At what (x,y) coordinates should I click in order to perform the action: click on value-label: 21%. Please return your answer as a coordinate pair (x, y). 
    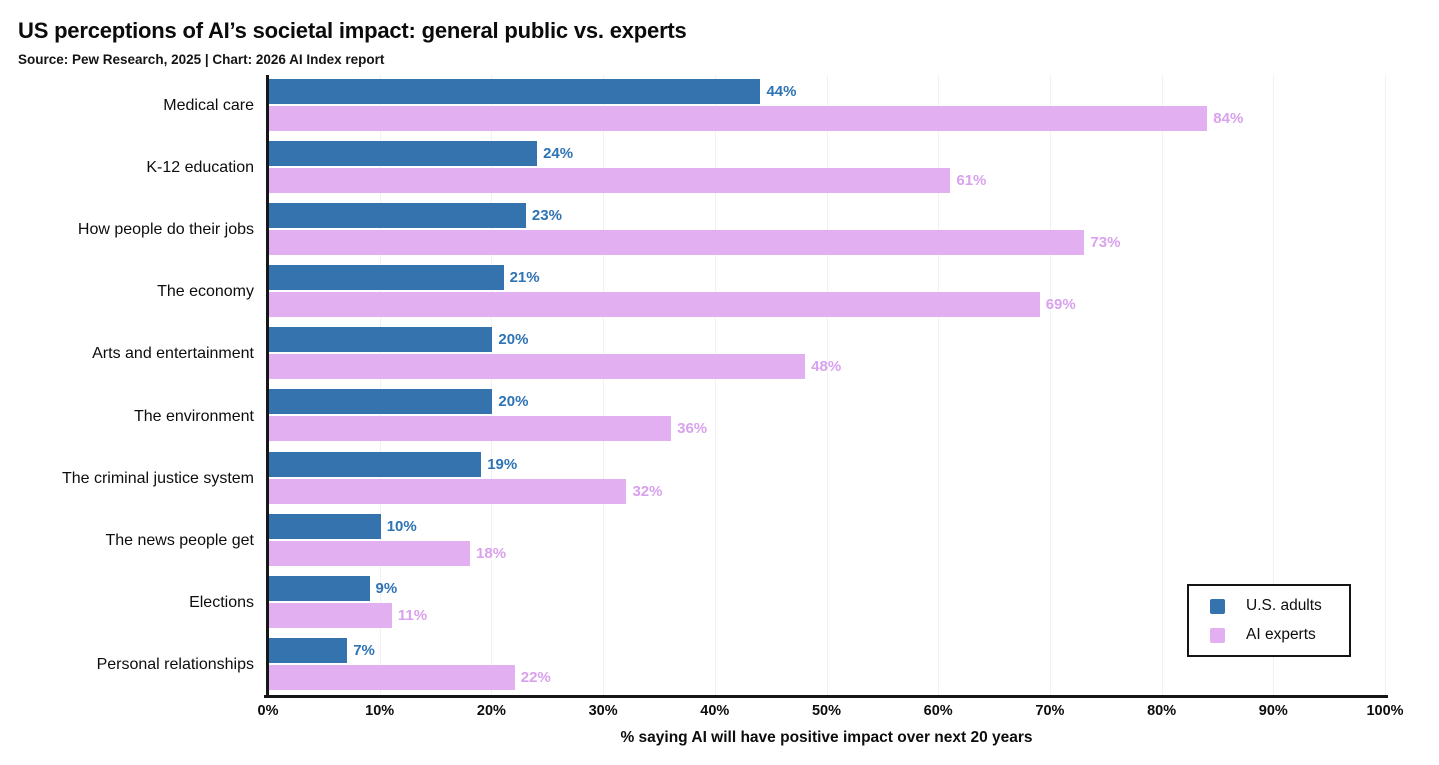
    Looking at the image, I should click on (524, 278).